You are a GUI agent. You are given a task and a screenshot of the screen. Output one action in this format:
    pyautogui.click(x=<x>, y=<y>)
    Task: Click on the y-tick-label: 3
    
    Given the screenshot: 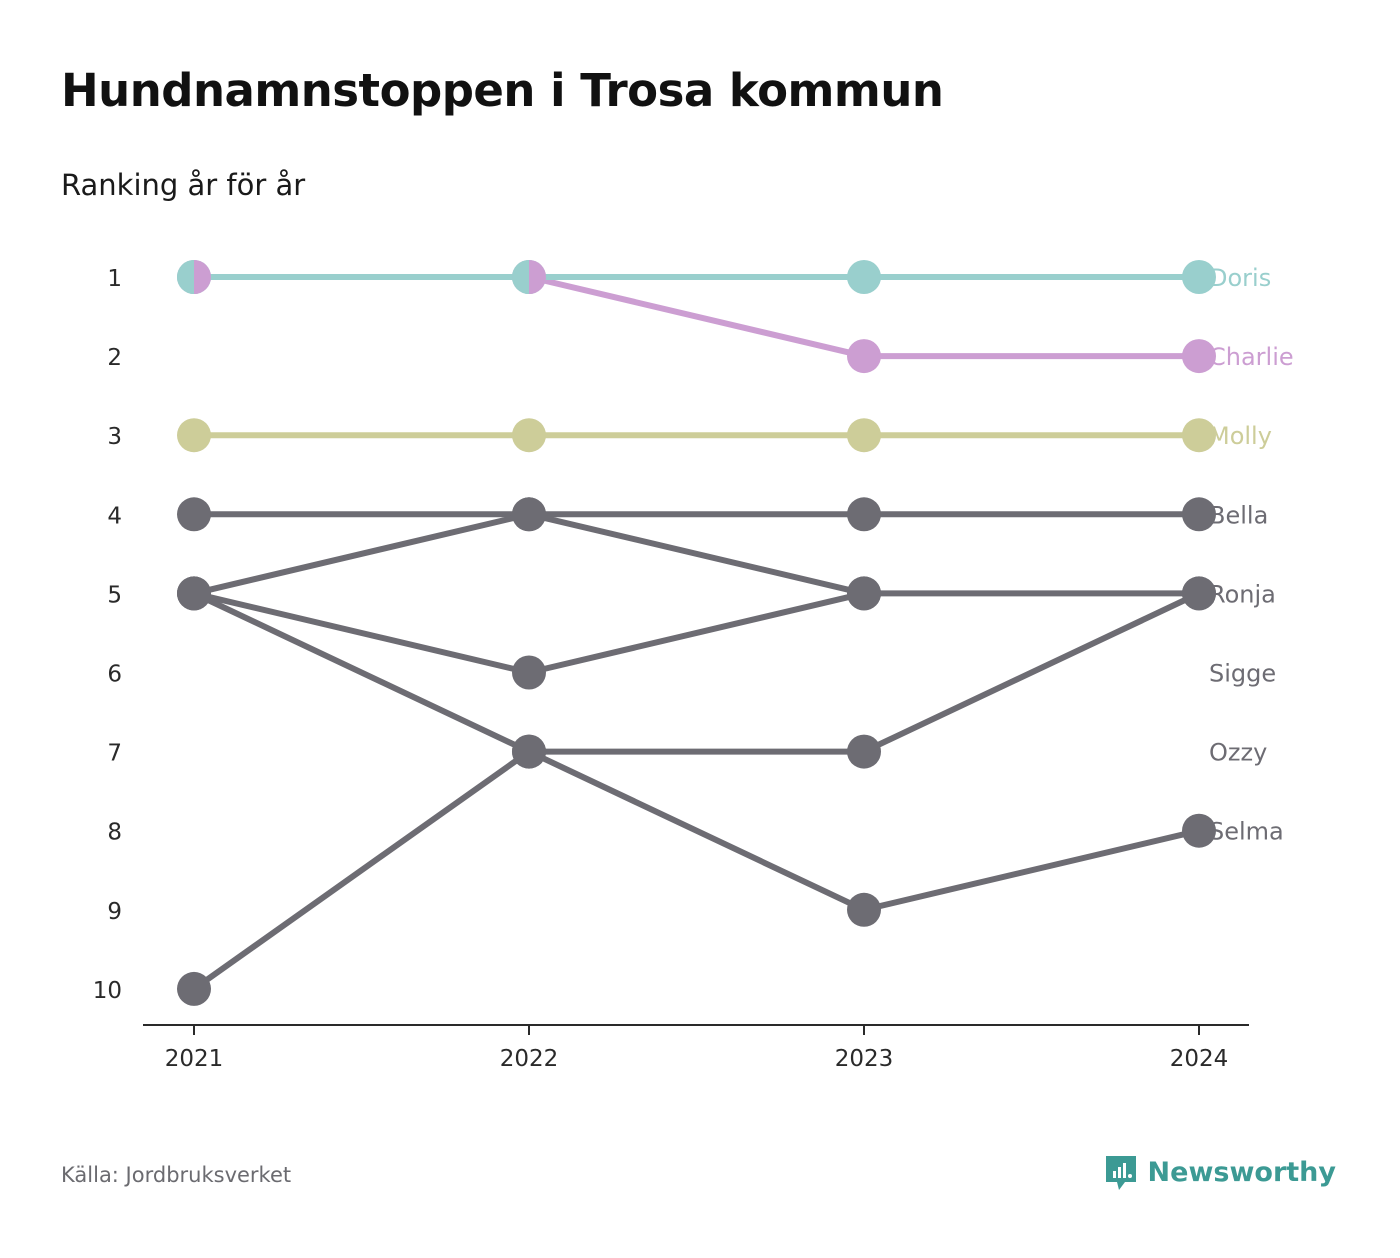 What is the action you would take?
    pyautogui.click(x=114, y=437)
    